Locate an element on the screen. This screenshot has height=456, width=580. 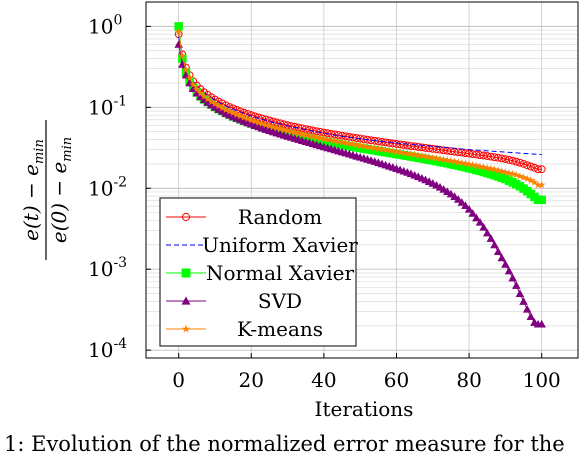
x-tick-label: 0 is located at coordinates (178, 380).